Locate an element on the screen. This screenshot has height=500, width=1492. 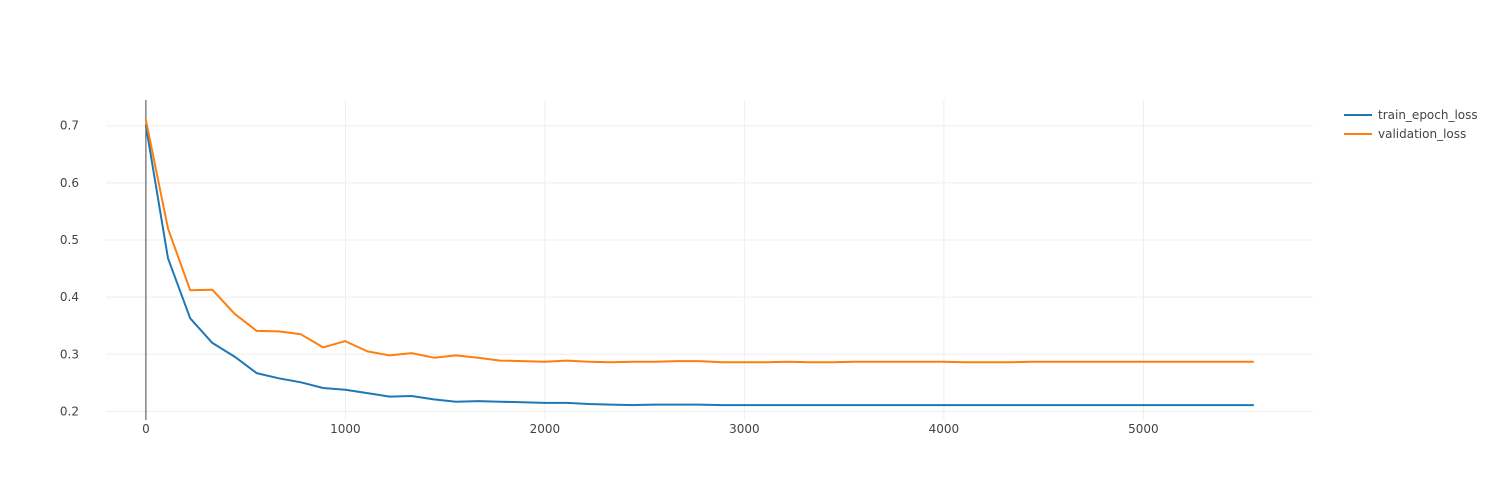
x-axis-tick-labels: 0 1000 2000 3000 4000 5000 is located at coordinates (650, 429).